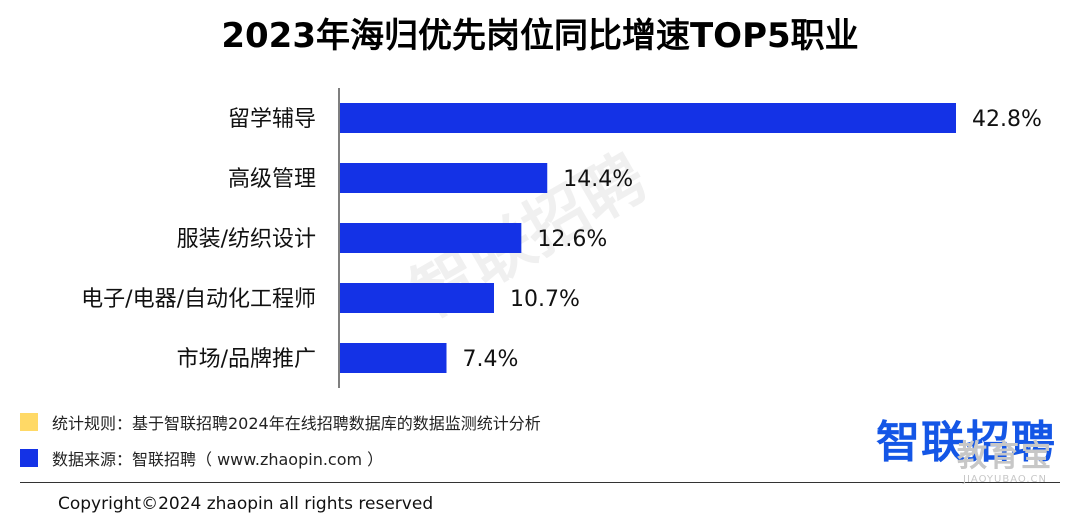 This screenshot has height=525, width=1080. Describe the element at coordinates (1007, 119) in the screenshot. I see `value-label: 42.8%` at that location.